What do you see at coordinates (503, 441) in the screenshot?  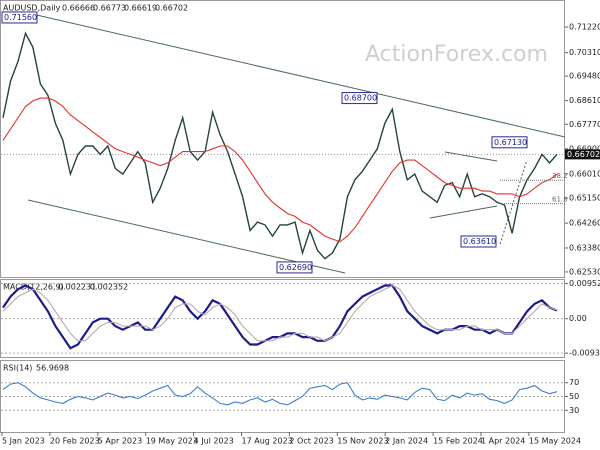 I see `x-tick-label: 1 Apr 2024` at bounding box center [503, 441].